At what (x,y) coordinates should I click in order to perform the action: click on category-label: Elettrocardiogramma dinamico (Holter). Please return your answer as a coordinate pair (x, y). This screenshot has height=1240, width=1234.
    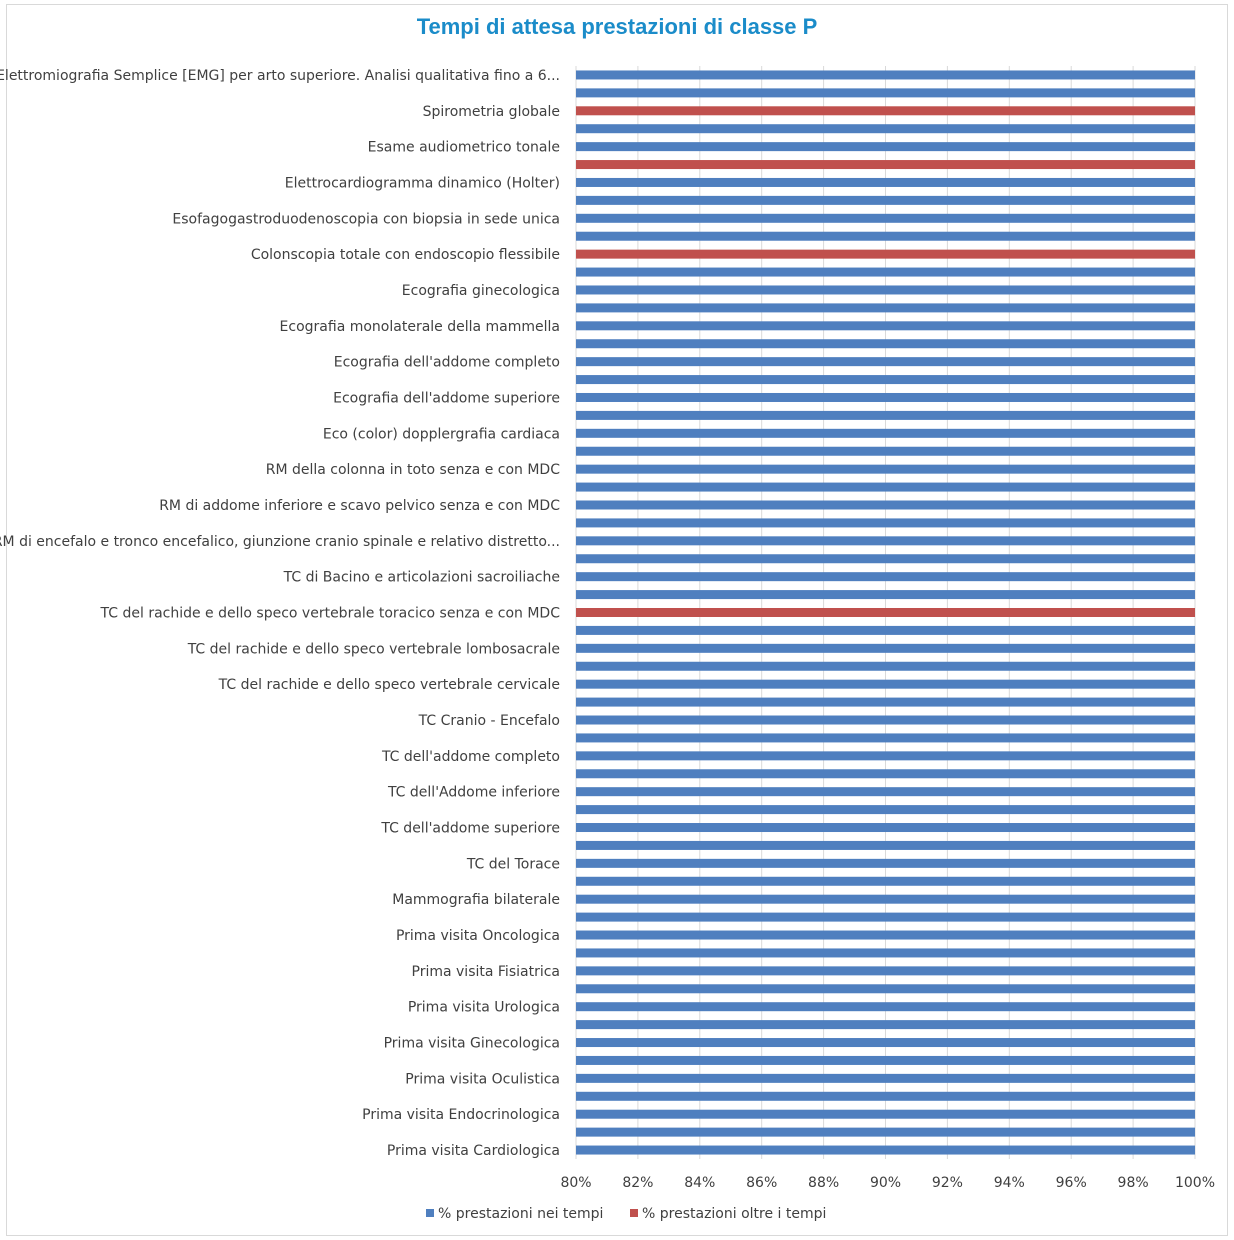
    Looking at the image, I should click on (422, 183).